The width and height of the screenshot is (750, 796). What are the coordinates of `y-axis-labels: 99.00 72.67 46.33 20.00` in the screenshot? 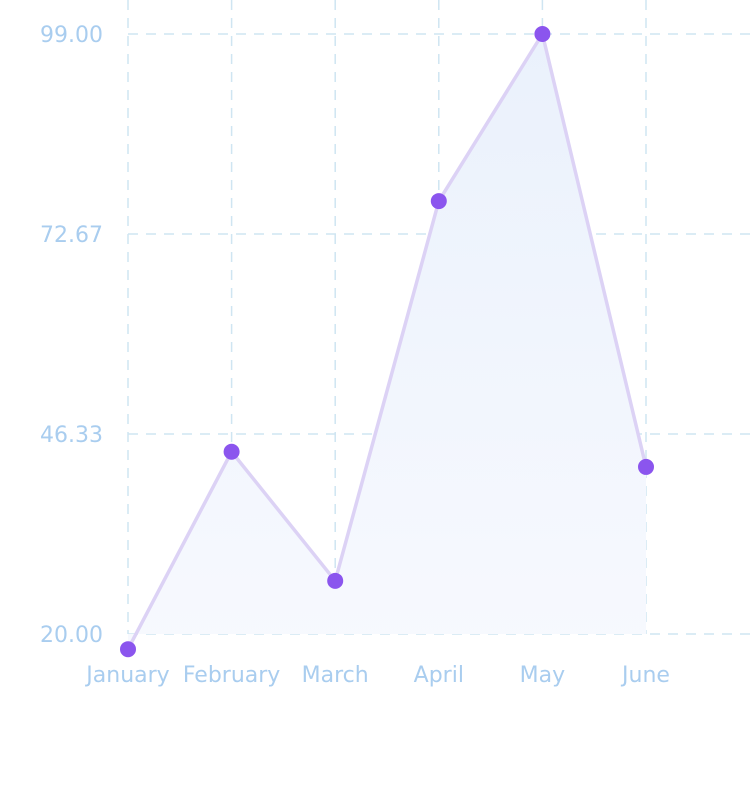 It's located at (71, 335).